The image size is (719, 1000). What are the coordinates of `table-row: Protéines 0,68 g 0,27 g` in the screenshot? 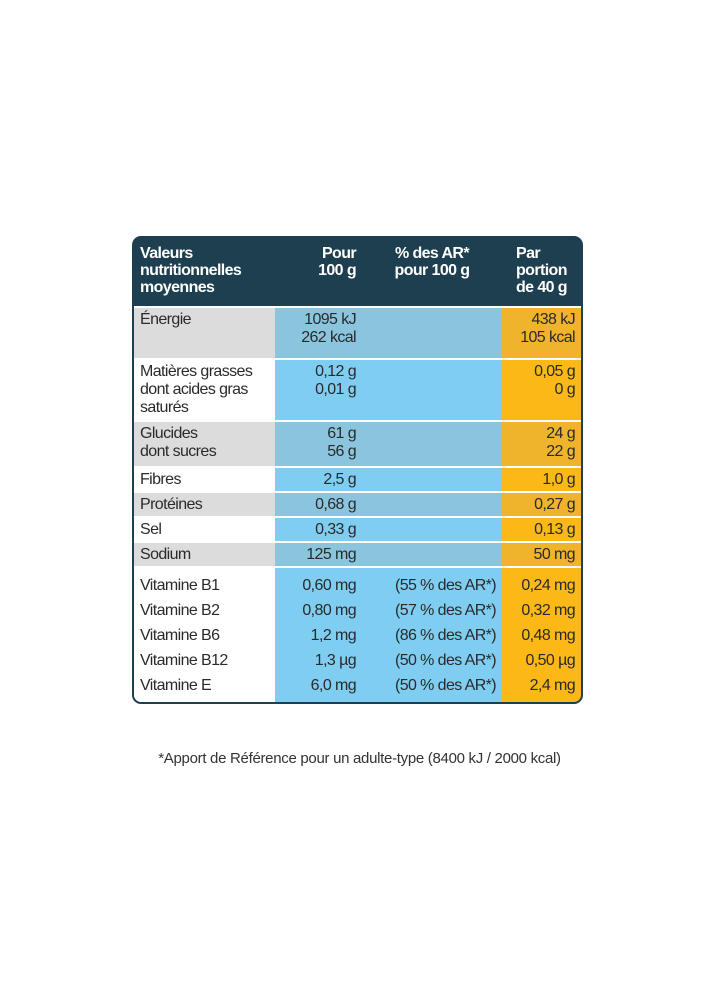 It's located at (357, 503).